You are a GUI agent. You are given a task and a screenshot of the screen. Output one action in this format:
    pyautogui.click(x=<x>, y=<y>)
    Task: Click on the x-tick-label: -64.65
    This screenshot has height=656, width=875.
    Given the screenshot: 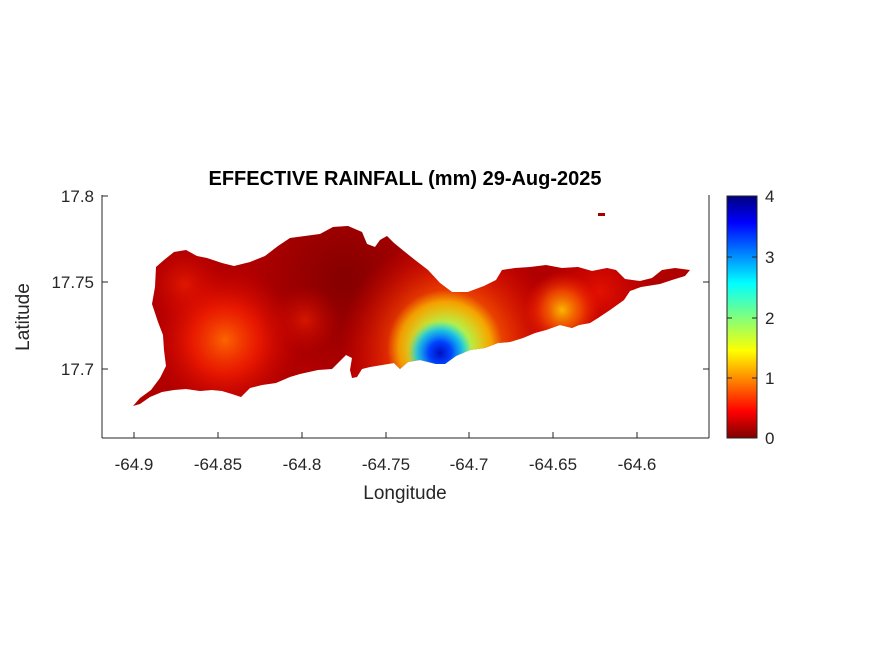 What is the action you would take?
    pyautogui.click(x=553, y=464)
    